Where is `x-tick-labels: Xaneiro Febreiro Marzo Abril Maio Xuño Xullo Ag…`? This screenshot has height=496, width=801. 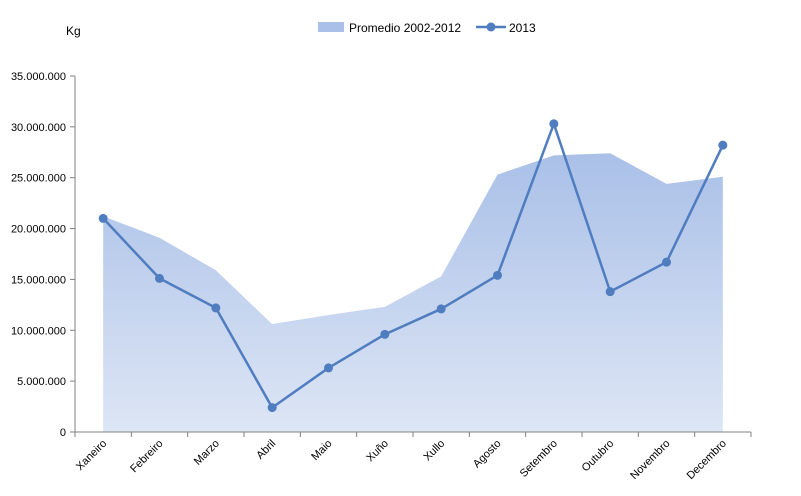 x-tick-labels: Xaneiro Febreiro Marzo Abril Maio Xuño Xullo Ag… is located at coordinates (401, 460).